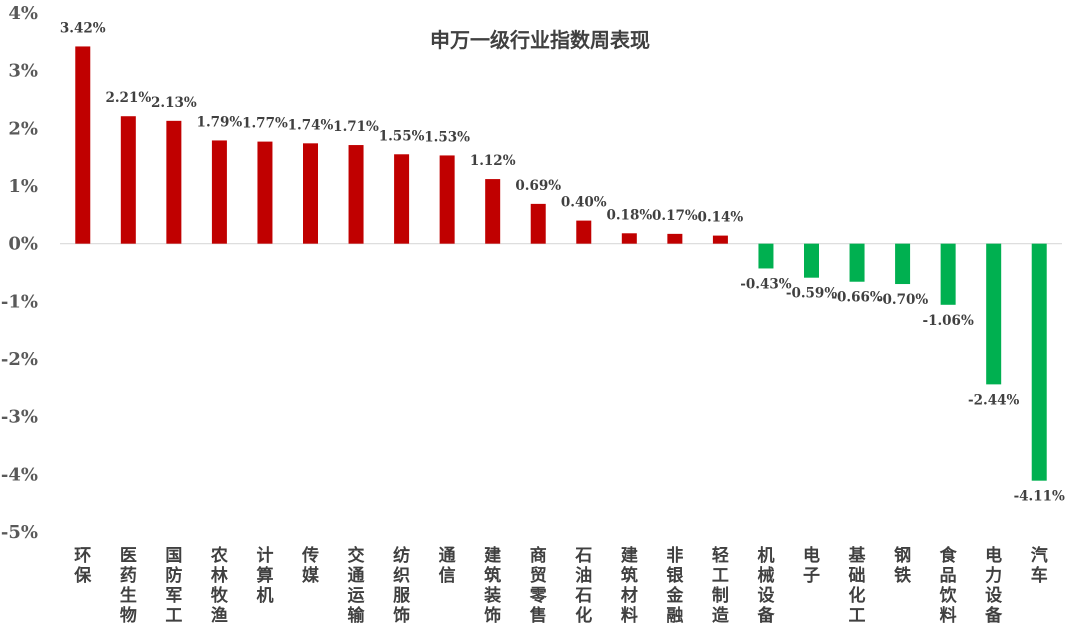  I want to click on data-label: 2.21%, so click(128, 98).